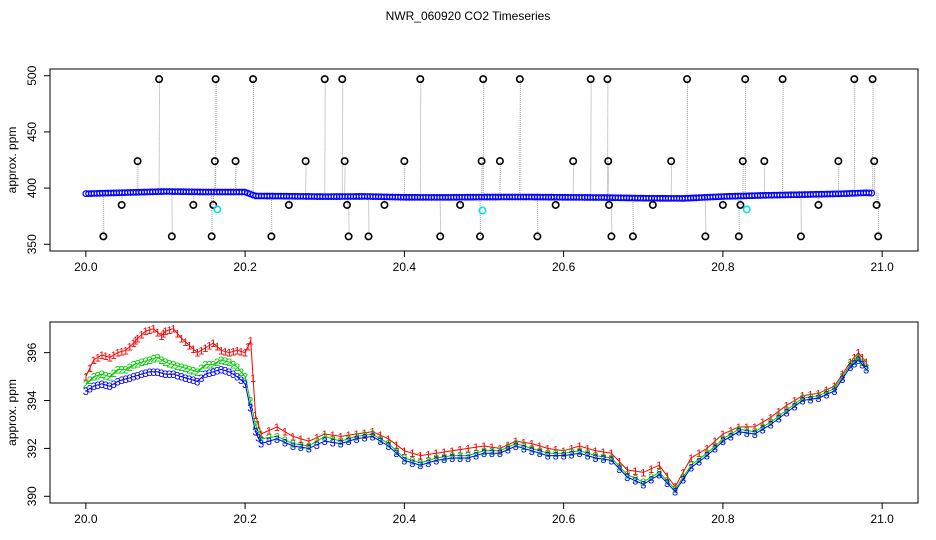 The height and width of the screenshot is (540, 936). Describe the element at coordinates (245, 519) in the screenshot. I see `bottom-x-tick-label: 20.2` at that location.